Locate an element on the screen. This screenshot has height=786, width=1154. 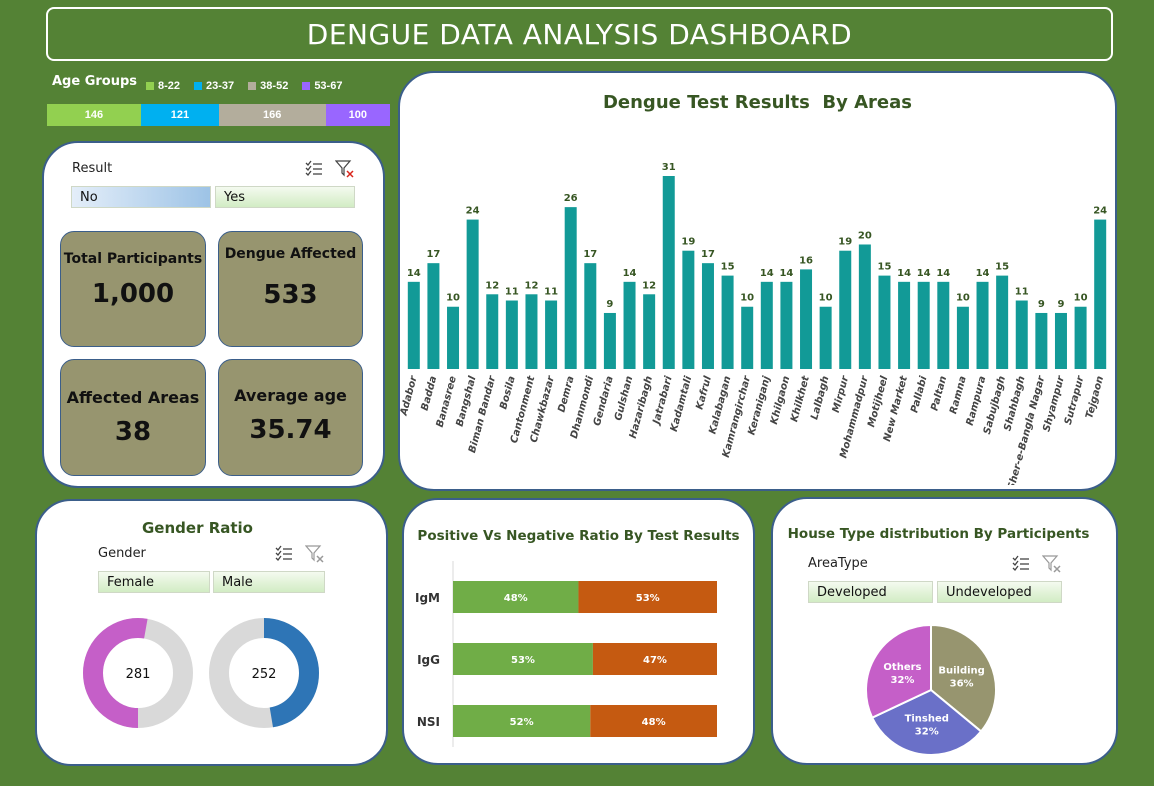
area-tick-label: Khilkhet is located at coordinates (800, 398).